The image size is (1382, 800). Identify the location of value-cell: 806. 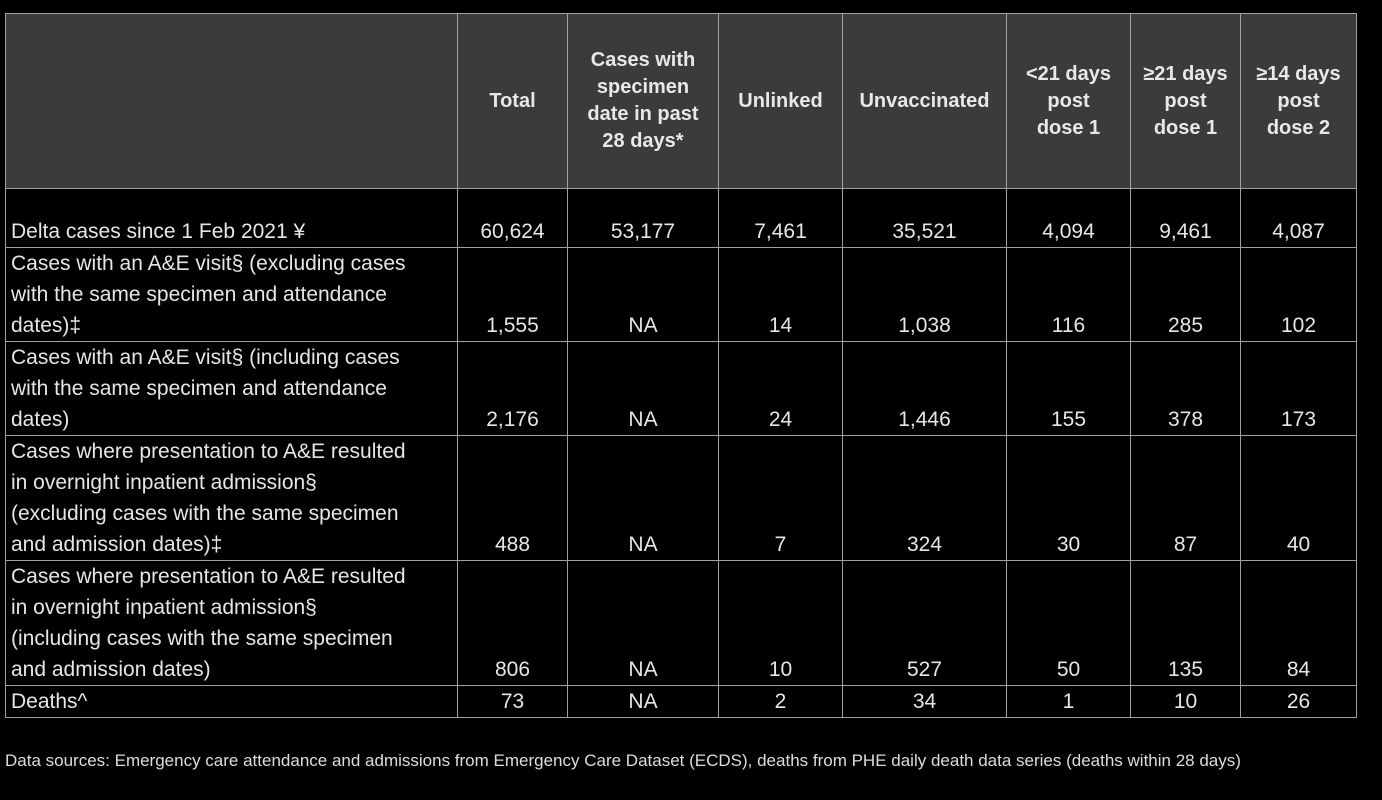
(512, 623).